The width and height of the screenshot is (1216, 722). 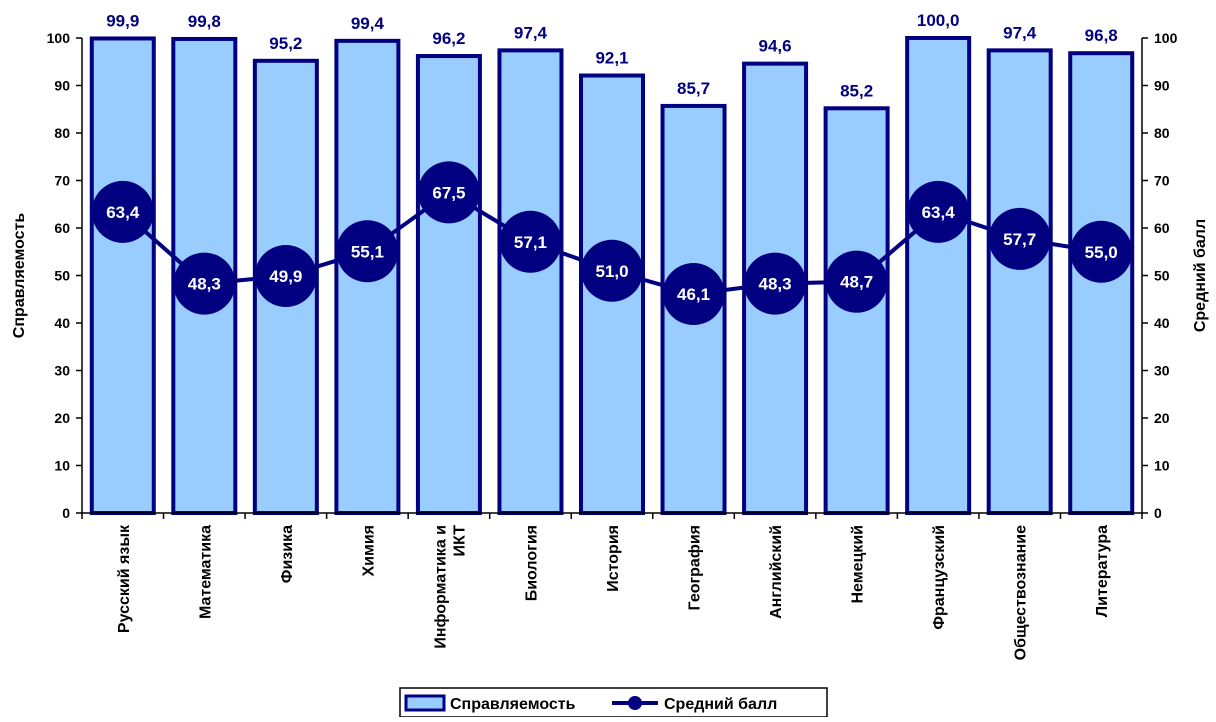 I want to click on x-tick-label: Химия, so click(x=368, y=551).